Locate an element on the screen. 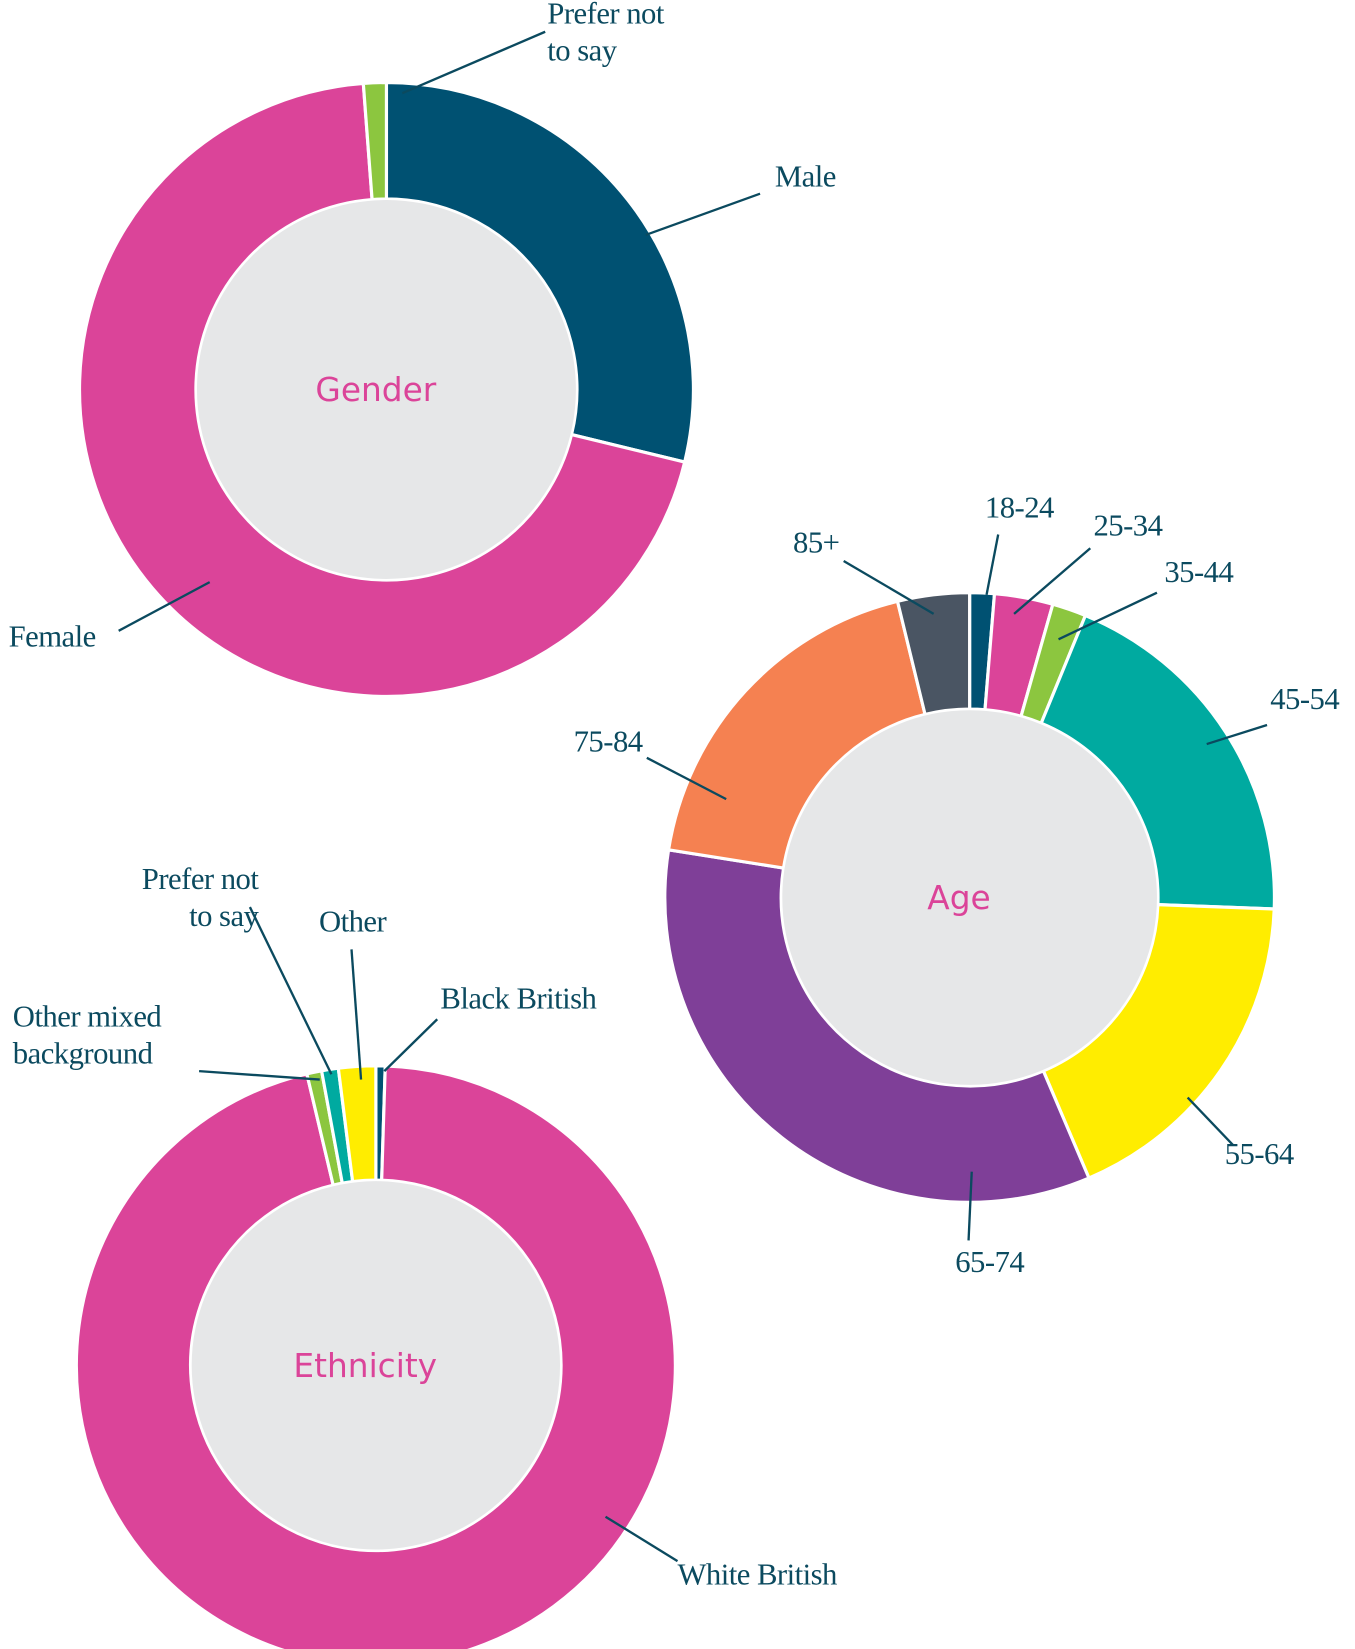 This screenshot has height=1649, width=1355. label-line: Other mixed is located at coordinates (87, 1017).